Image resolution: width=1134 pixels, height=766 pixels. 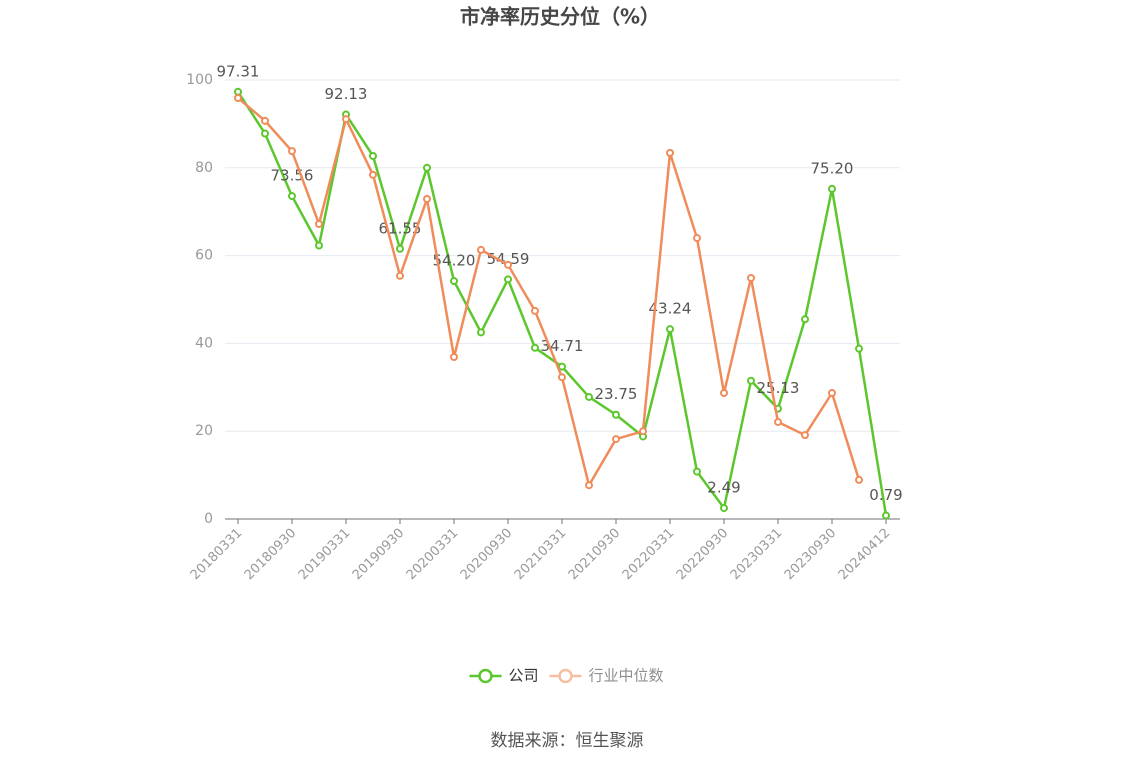 What do you see at coordinates (560, 17) in the screenshot?
I see `chart-title: 市净率历史分位（%）` at bounding box center [560, 17].